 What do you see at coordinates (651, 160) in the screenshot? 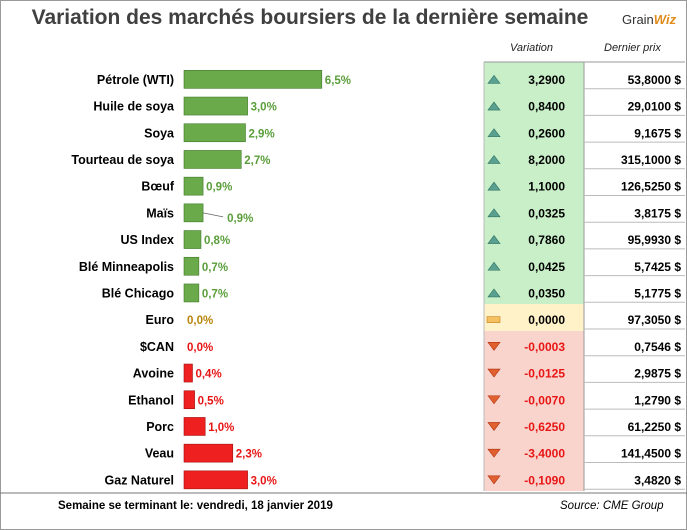
I see `last-price-value: 315,1000 $` at bounding box center [651, 160].